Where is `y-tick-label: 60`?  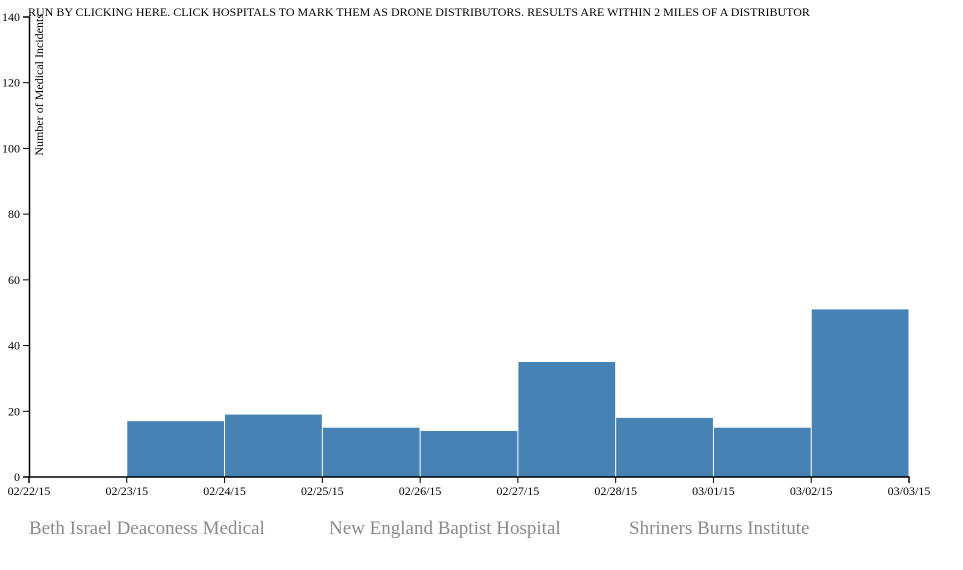
y-tick-label: 60 is located at coordinates (14, 280).